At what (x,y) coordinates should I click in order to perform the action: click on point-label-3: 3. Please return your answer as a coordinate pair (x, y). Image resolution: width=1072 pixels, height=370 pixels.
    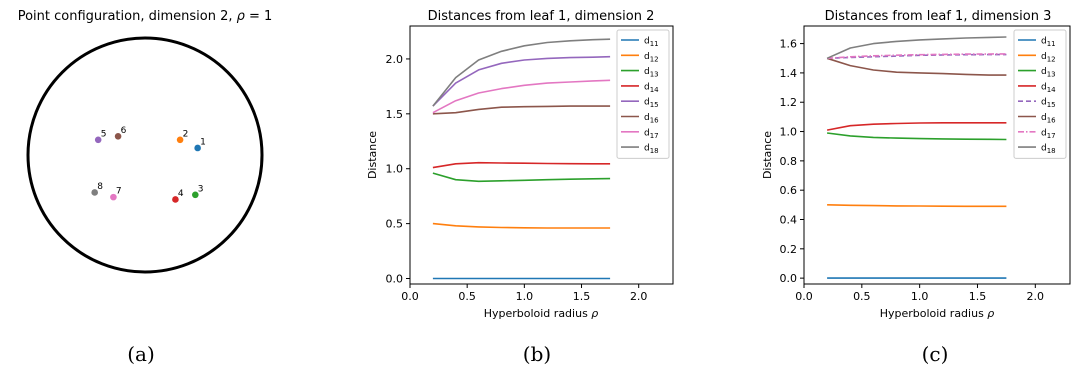
    Looking at the image, I should click on (201, 189).